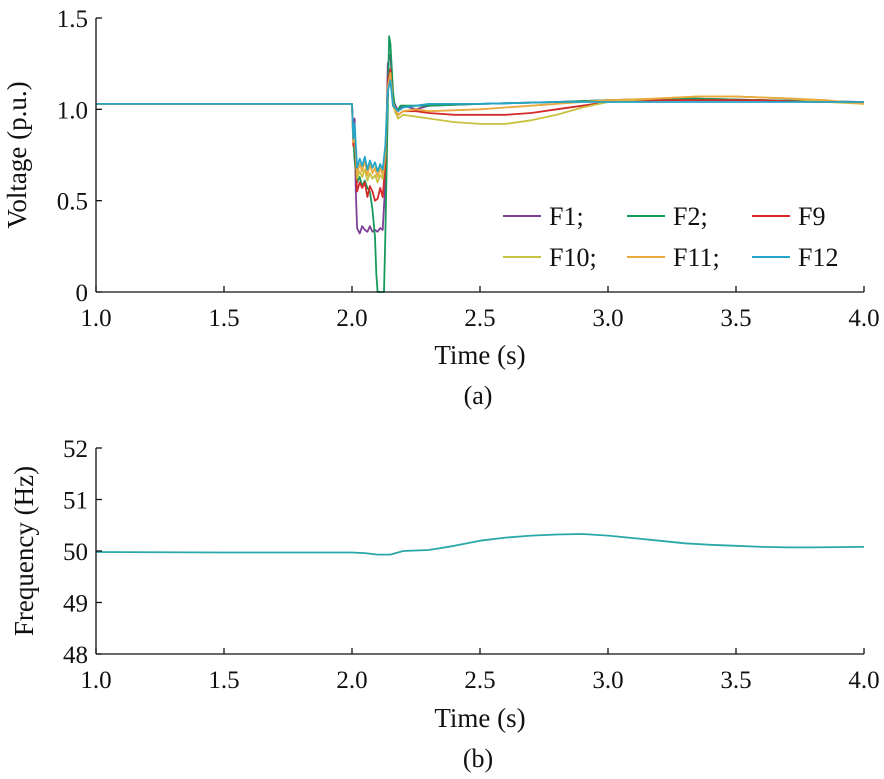  What do you see at coordinates (75, 552) in the screenshot?
I see `frequency-y-tick-label: 50` at bounding box center [75, 552].